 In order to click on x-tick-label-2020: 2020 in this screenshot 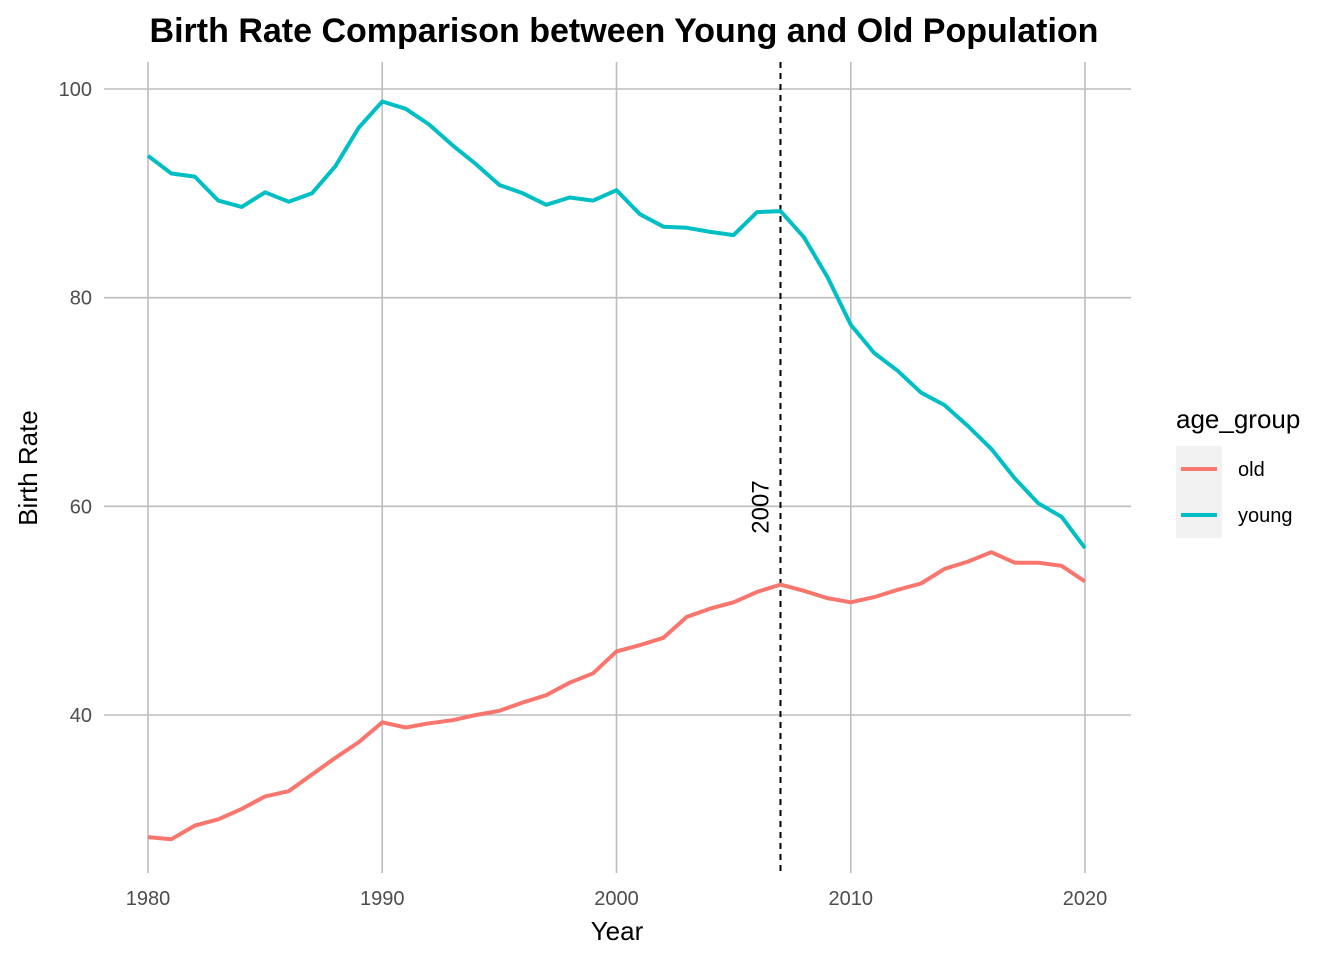, I will do `click(1085, 899)`.